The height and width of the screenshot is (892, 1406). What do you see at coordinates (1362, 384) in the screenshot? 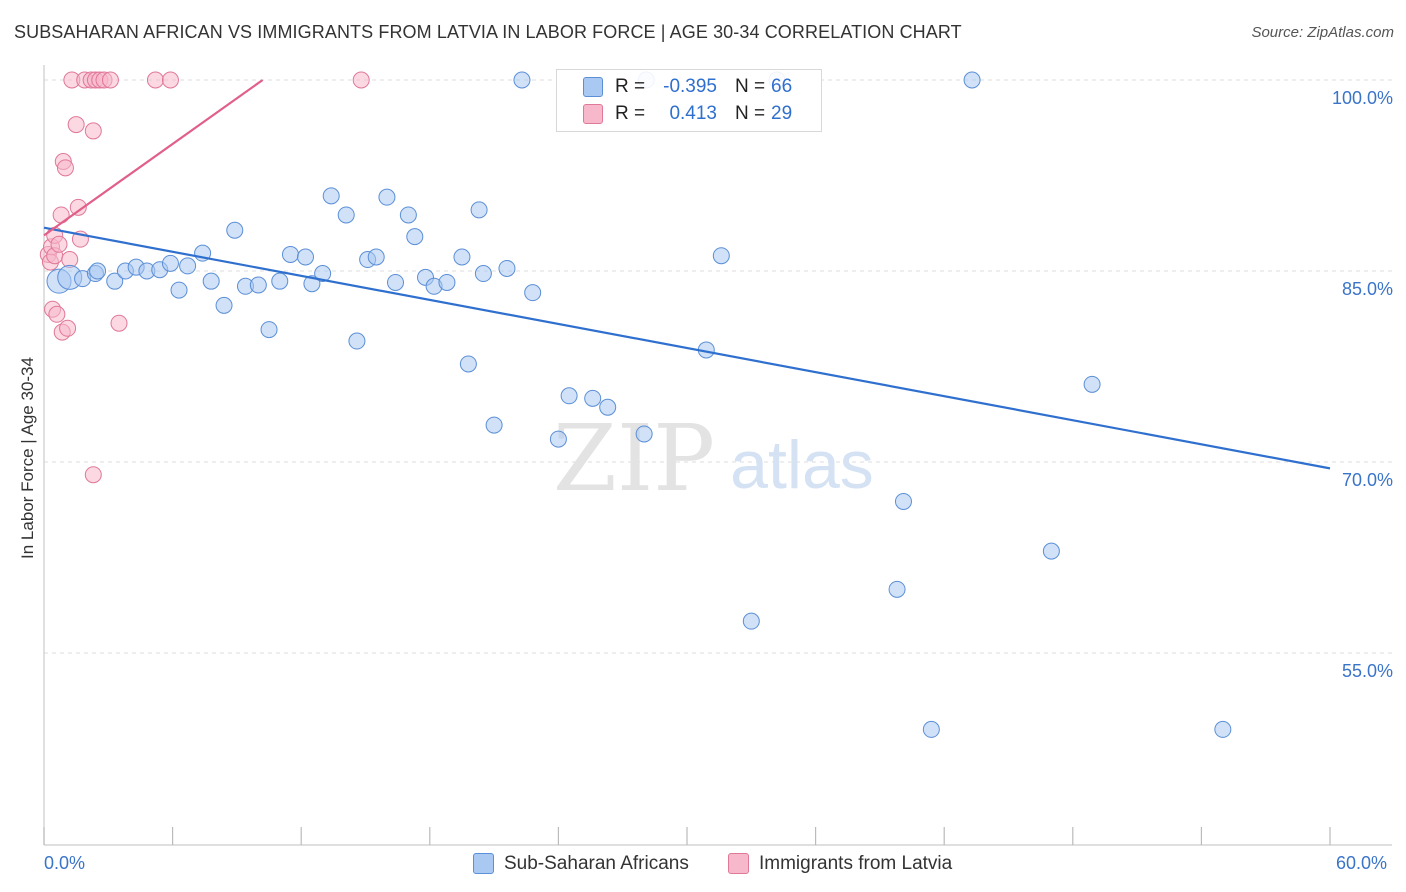
I see `y-tick-labels: 100.0% 85.0% 70.0% 55.0%` at bounding box center [1362, 384].